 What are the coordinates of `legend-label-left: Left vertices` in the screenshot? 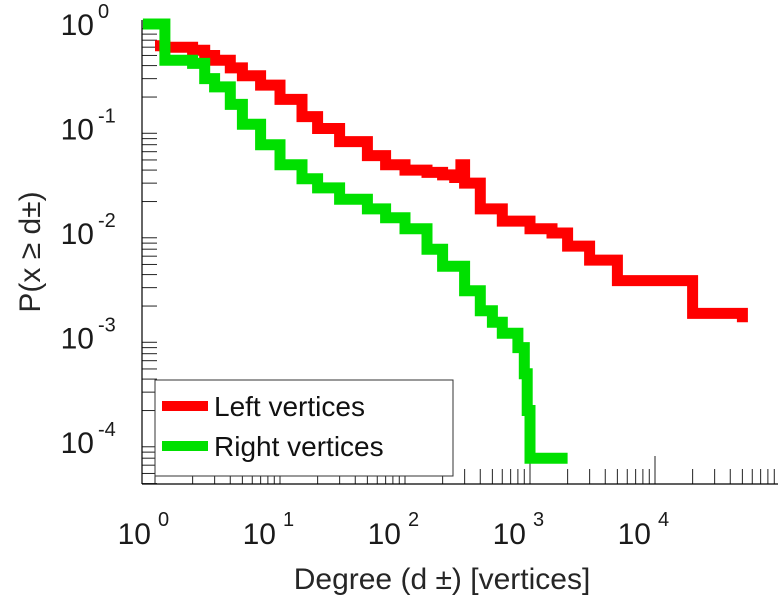 It's located at (289, 406).